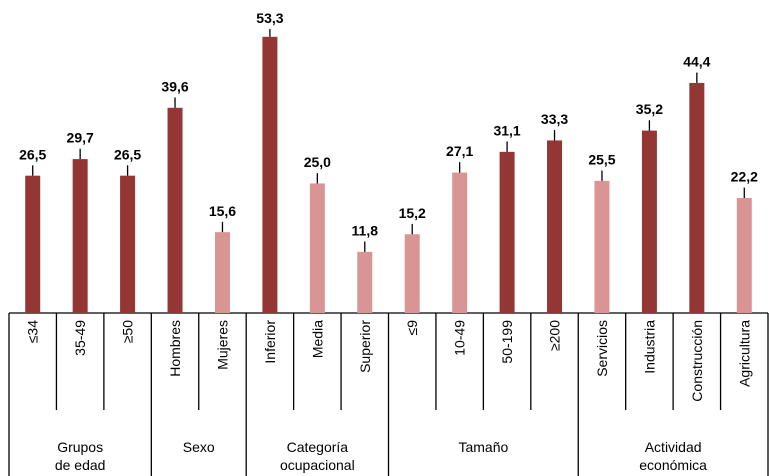  What do you see at coordinates (649, 347) in the screenshot?
I see `category-label: Industria` at bounding box center [649, 347].